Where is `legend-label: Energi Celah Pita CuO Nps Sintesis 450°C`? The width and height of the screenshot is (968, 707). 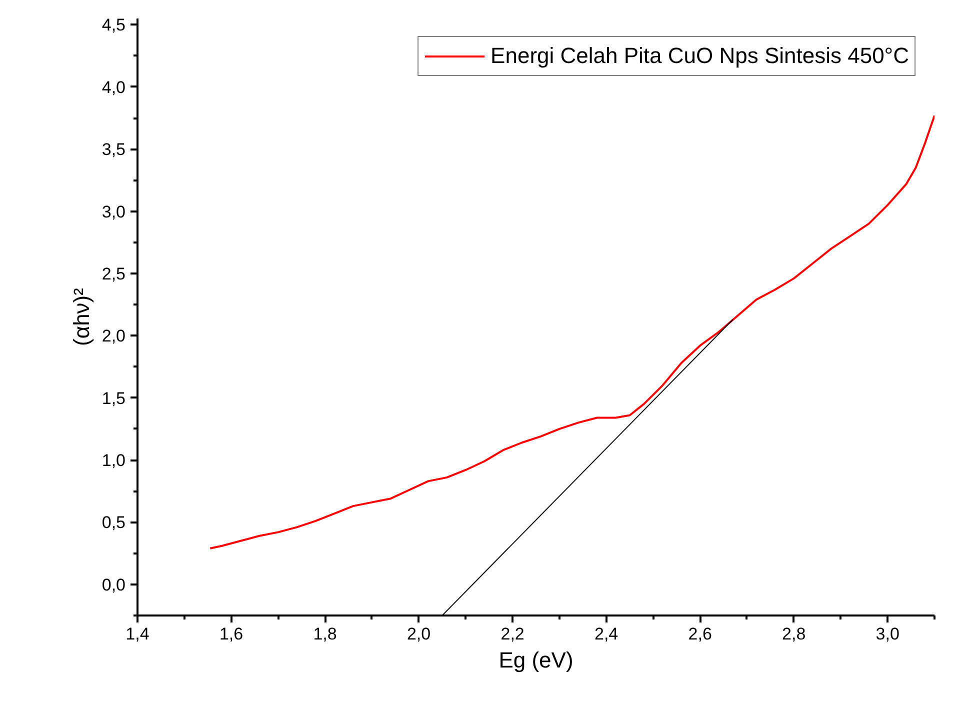
legend-label: Energi Celah Pita CuO Nps Sintesis 450°C is located at coordinates (699, 56).